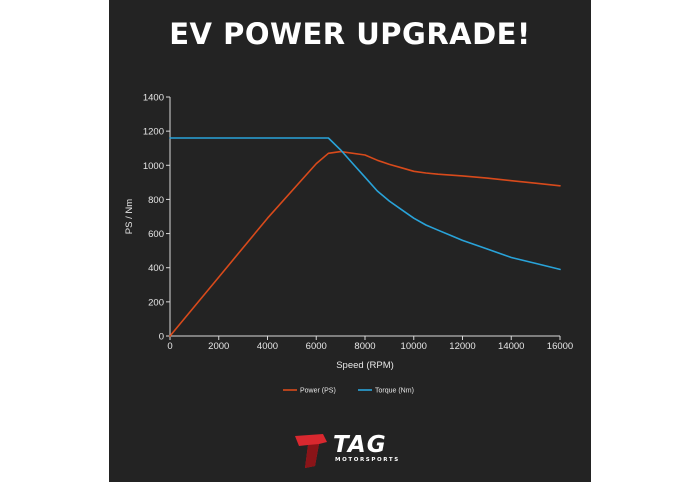 The height and width of the screenshot is (482, 700). I want to click on y-tick-label: 200, so click(156, 302).